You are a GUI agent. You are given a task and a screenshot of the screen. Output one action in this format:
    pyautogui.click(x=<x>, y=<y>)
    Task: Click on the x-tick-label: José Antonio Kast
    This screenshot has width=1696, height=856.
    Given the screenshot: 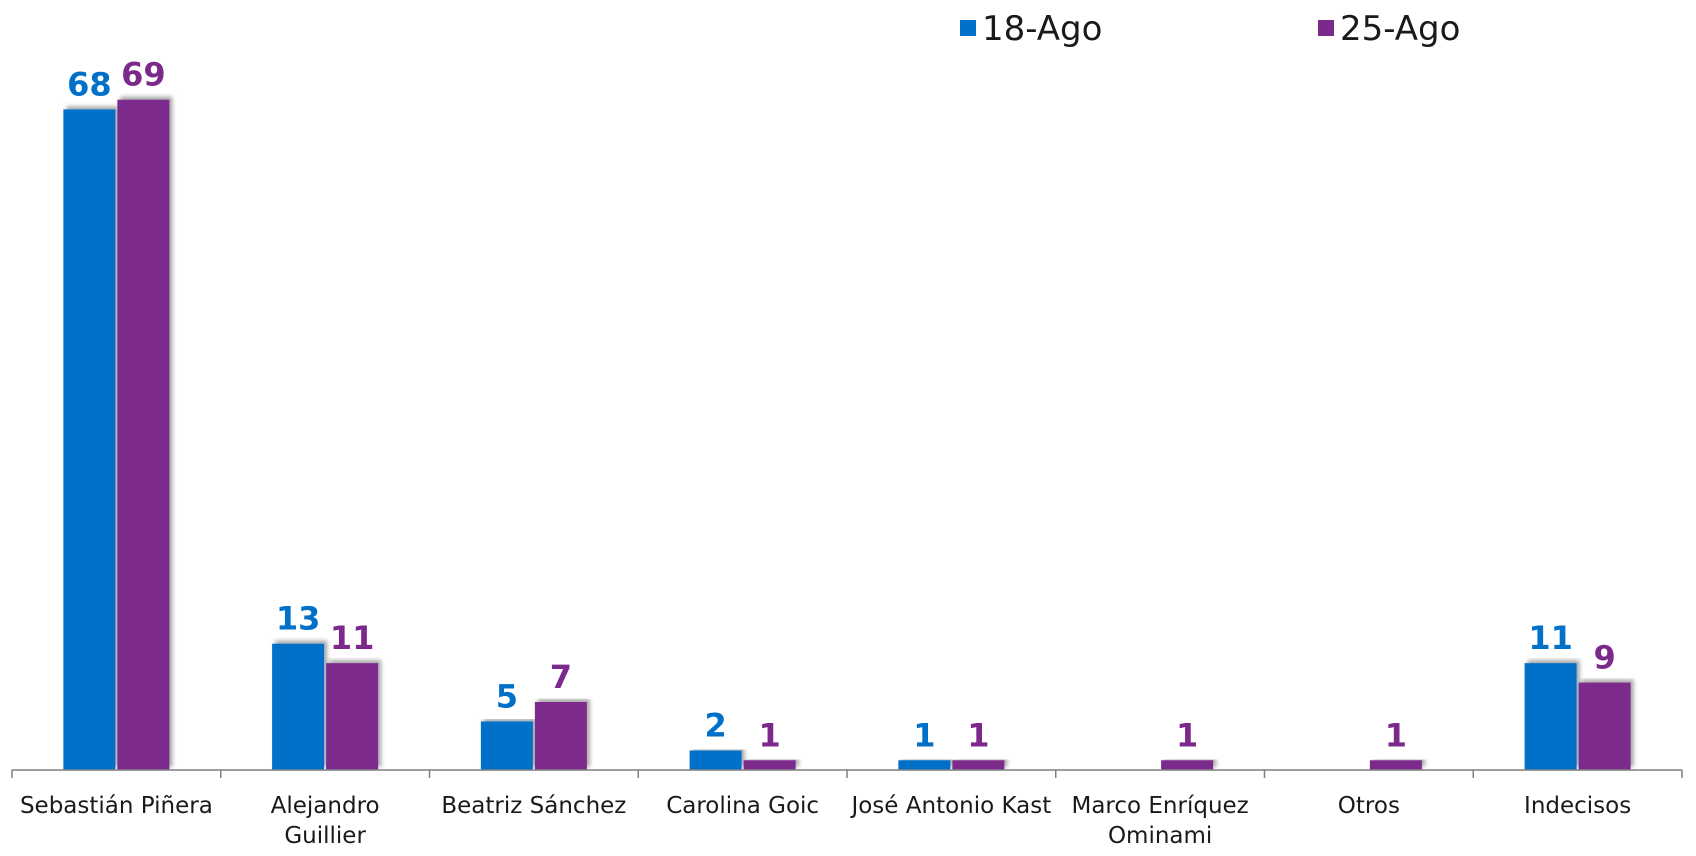 What is the action you would take?
    pyautogui.click(x=950, y=806)
    